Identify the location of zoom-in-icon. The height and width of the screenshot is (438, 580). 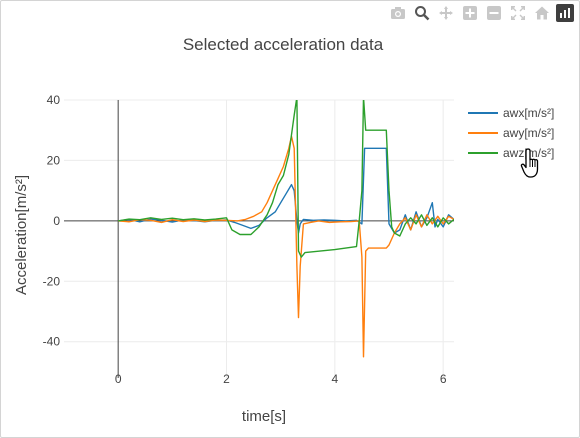
(470, 13).